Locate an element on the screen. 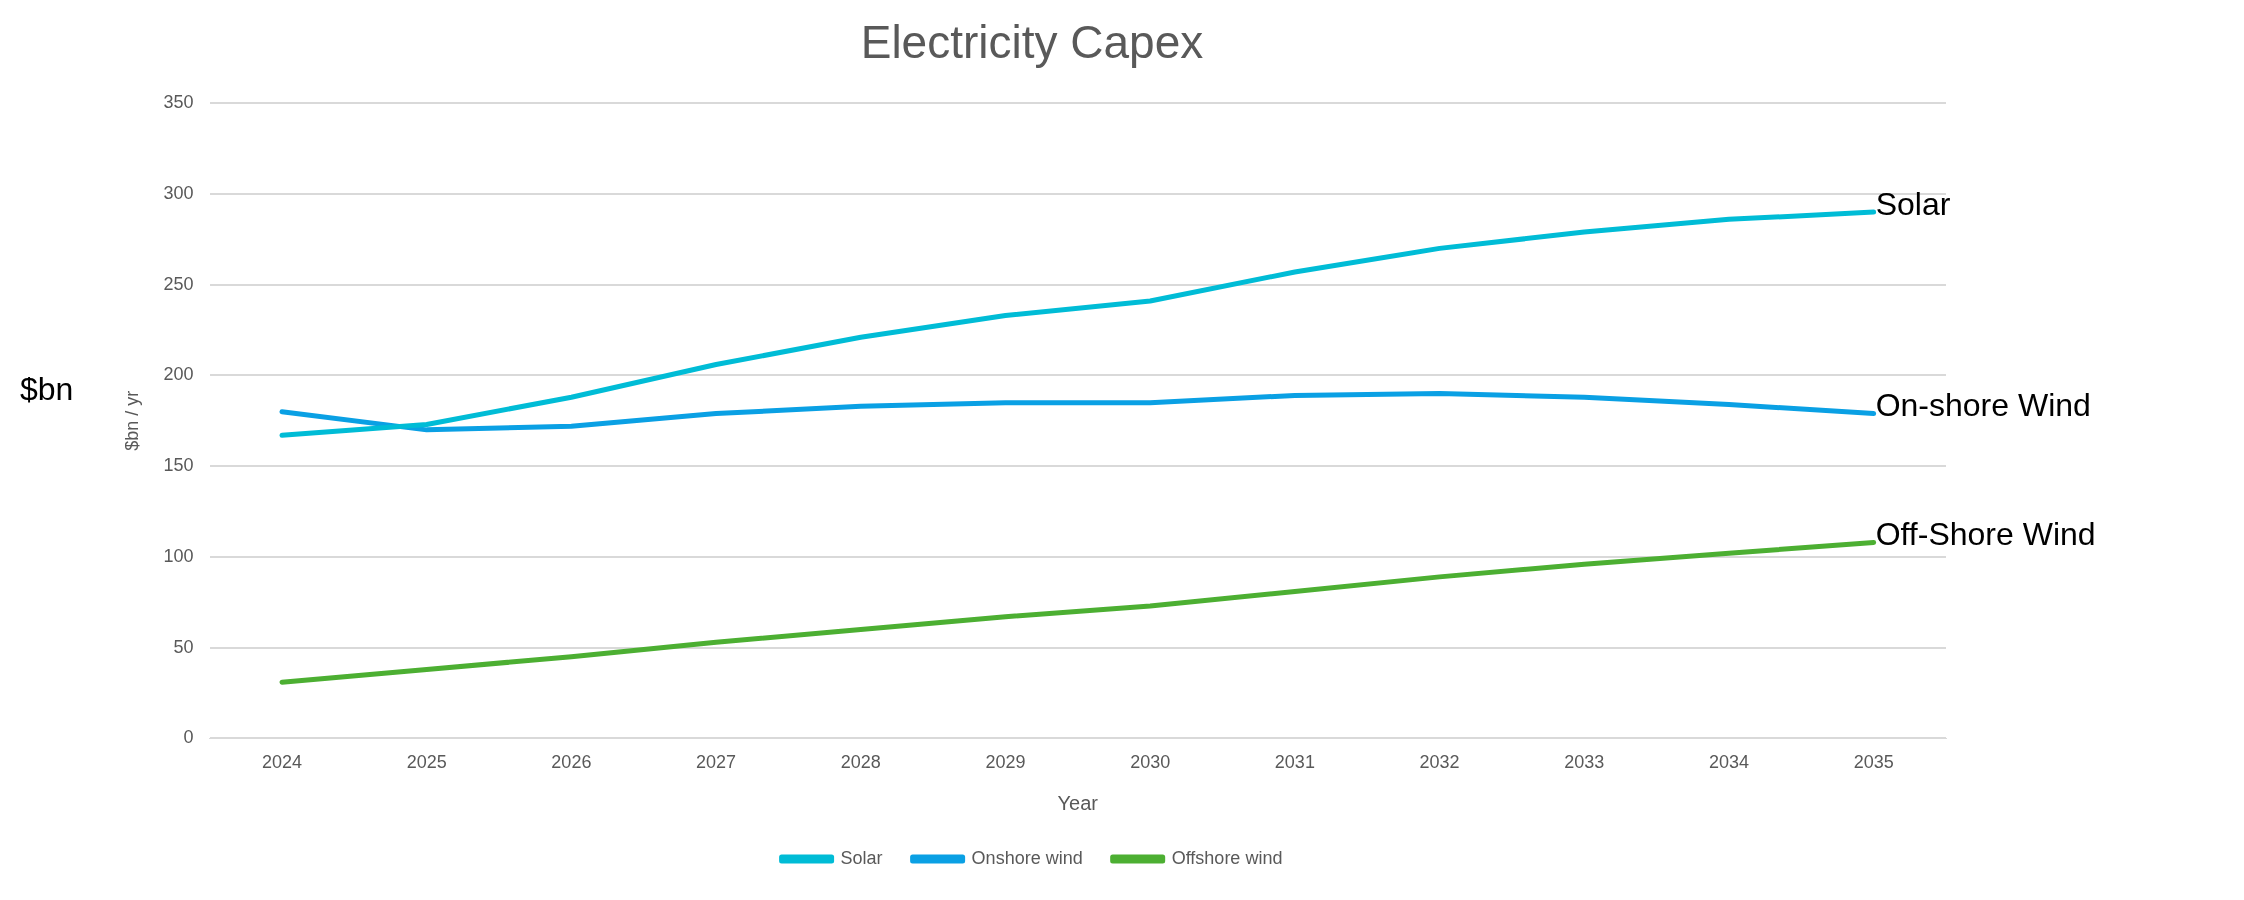 The width and height of the screenshot is (2244, 900). x-tick-label: 2031 is located at coordinates (1294, 762).